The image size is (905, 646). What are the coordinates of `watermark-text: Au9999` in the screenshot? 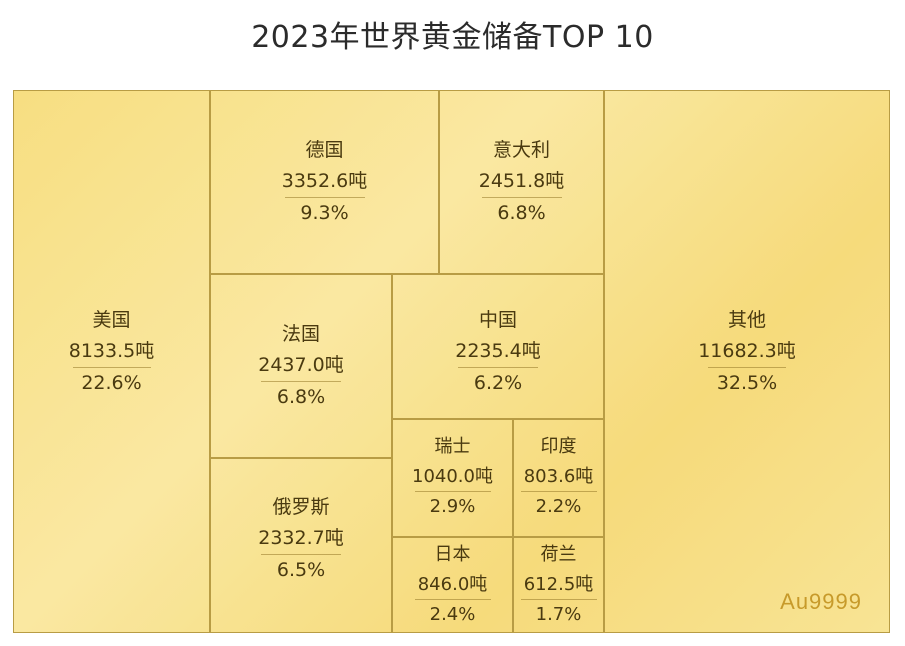 It's located at (821, 601).